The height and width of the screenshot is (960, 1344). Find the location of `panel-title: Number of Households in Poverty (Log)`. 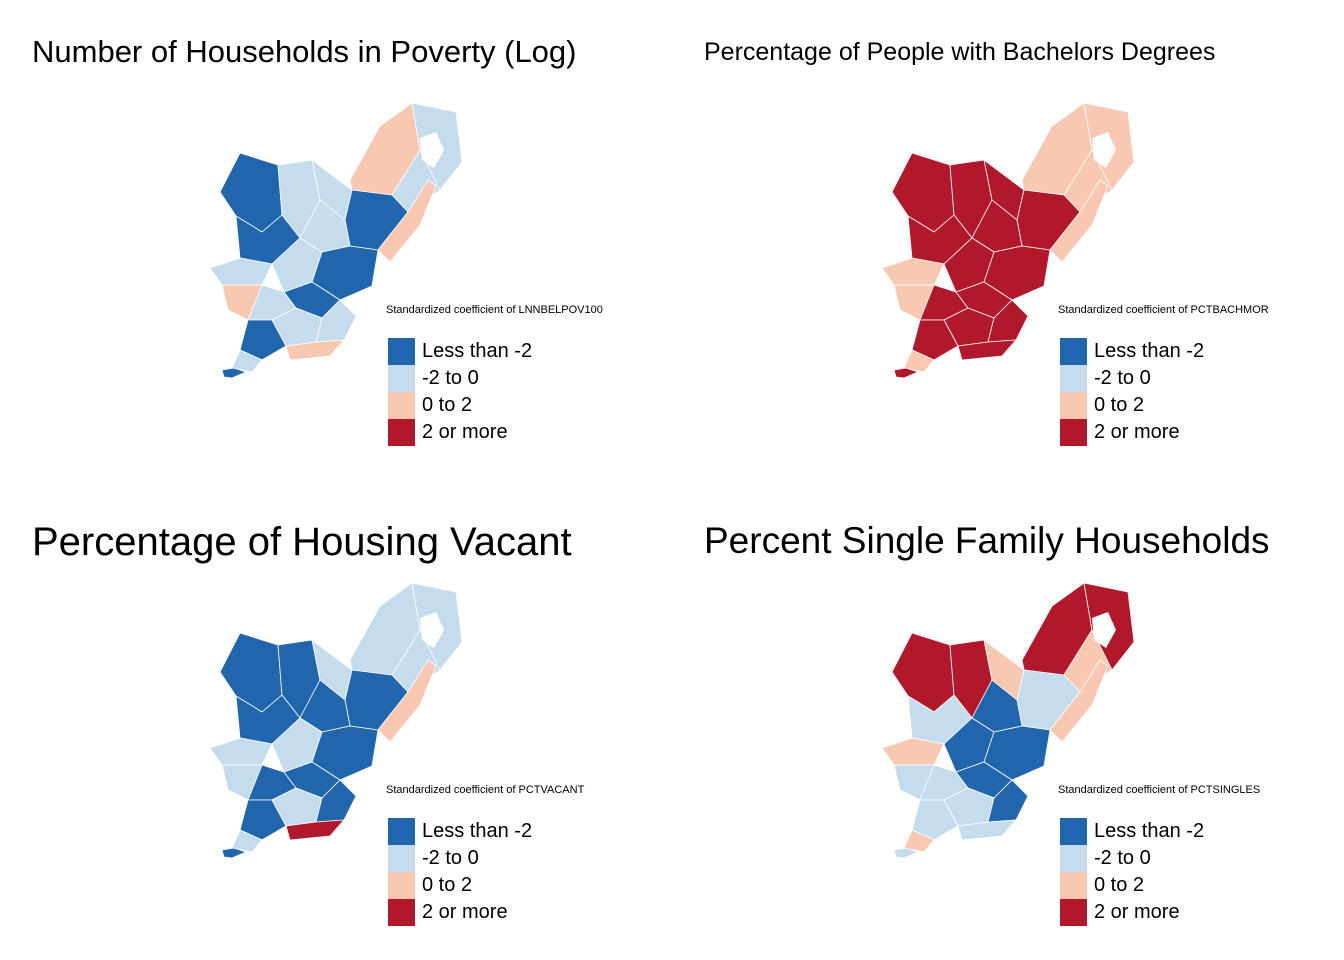

panel-title: Number of Households in Poverty (Log) is located at coordinates (304, 51).